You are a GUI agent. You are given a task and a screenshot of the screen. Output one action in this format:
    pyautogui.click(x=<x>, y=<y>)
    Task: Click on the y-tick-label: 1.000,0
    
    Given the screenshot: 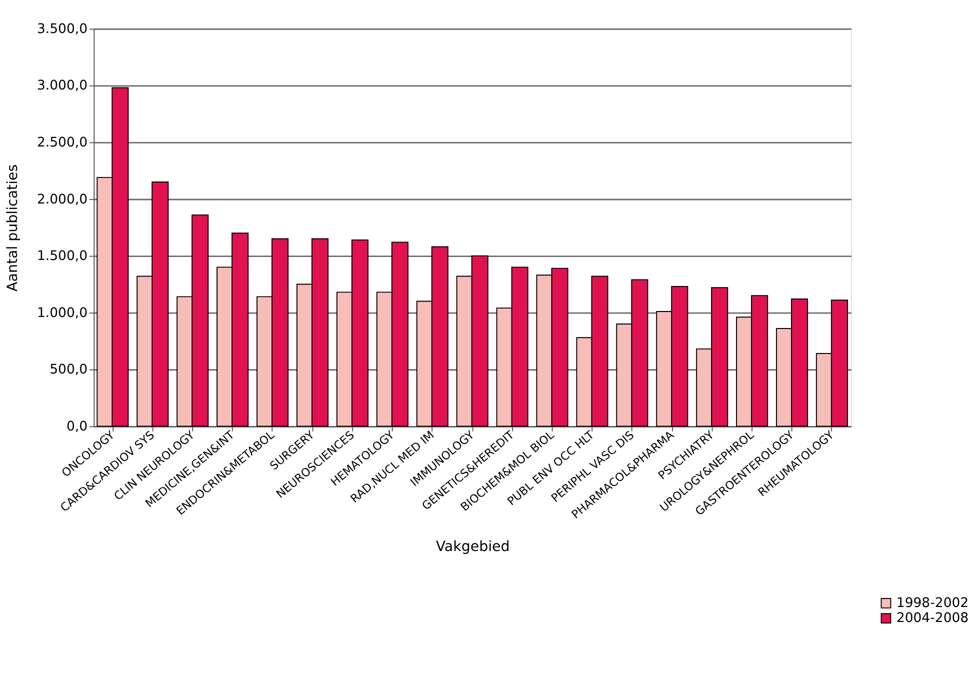 What is the action you would take?
    pyautogui.click(x=62, y=313)
    